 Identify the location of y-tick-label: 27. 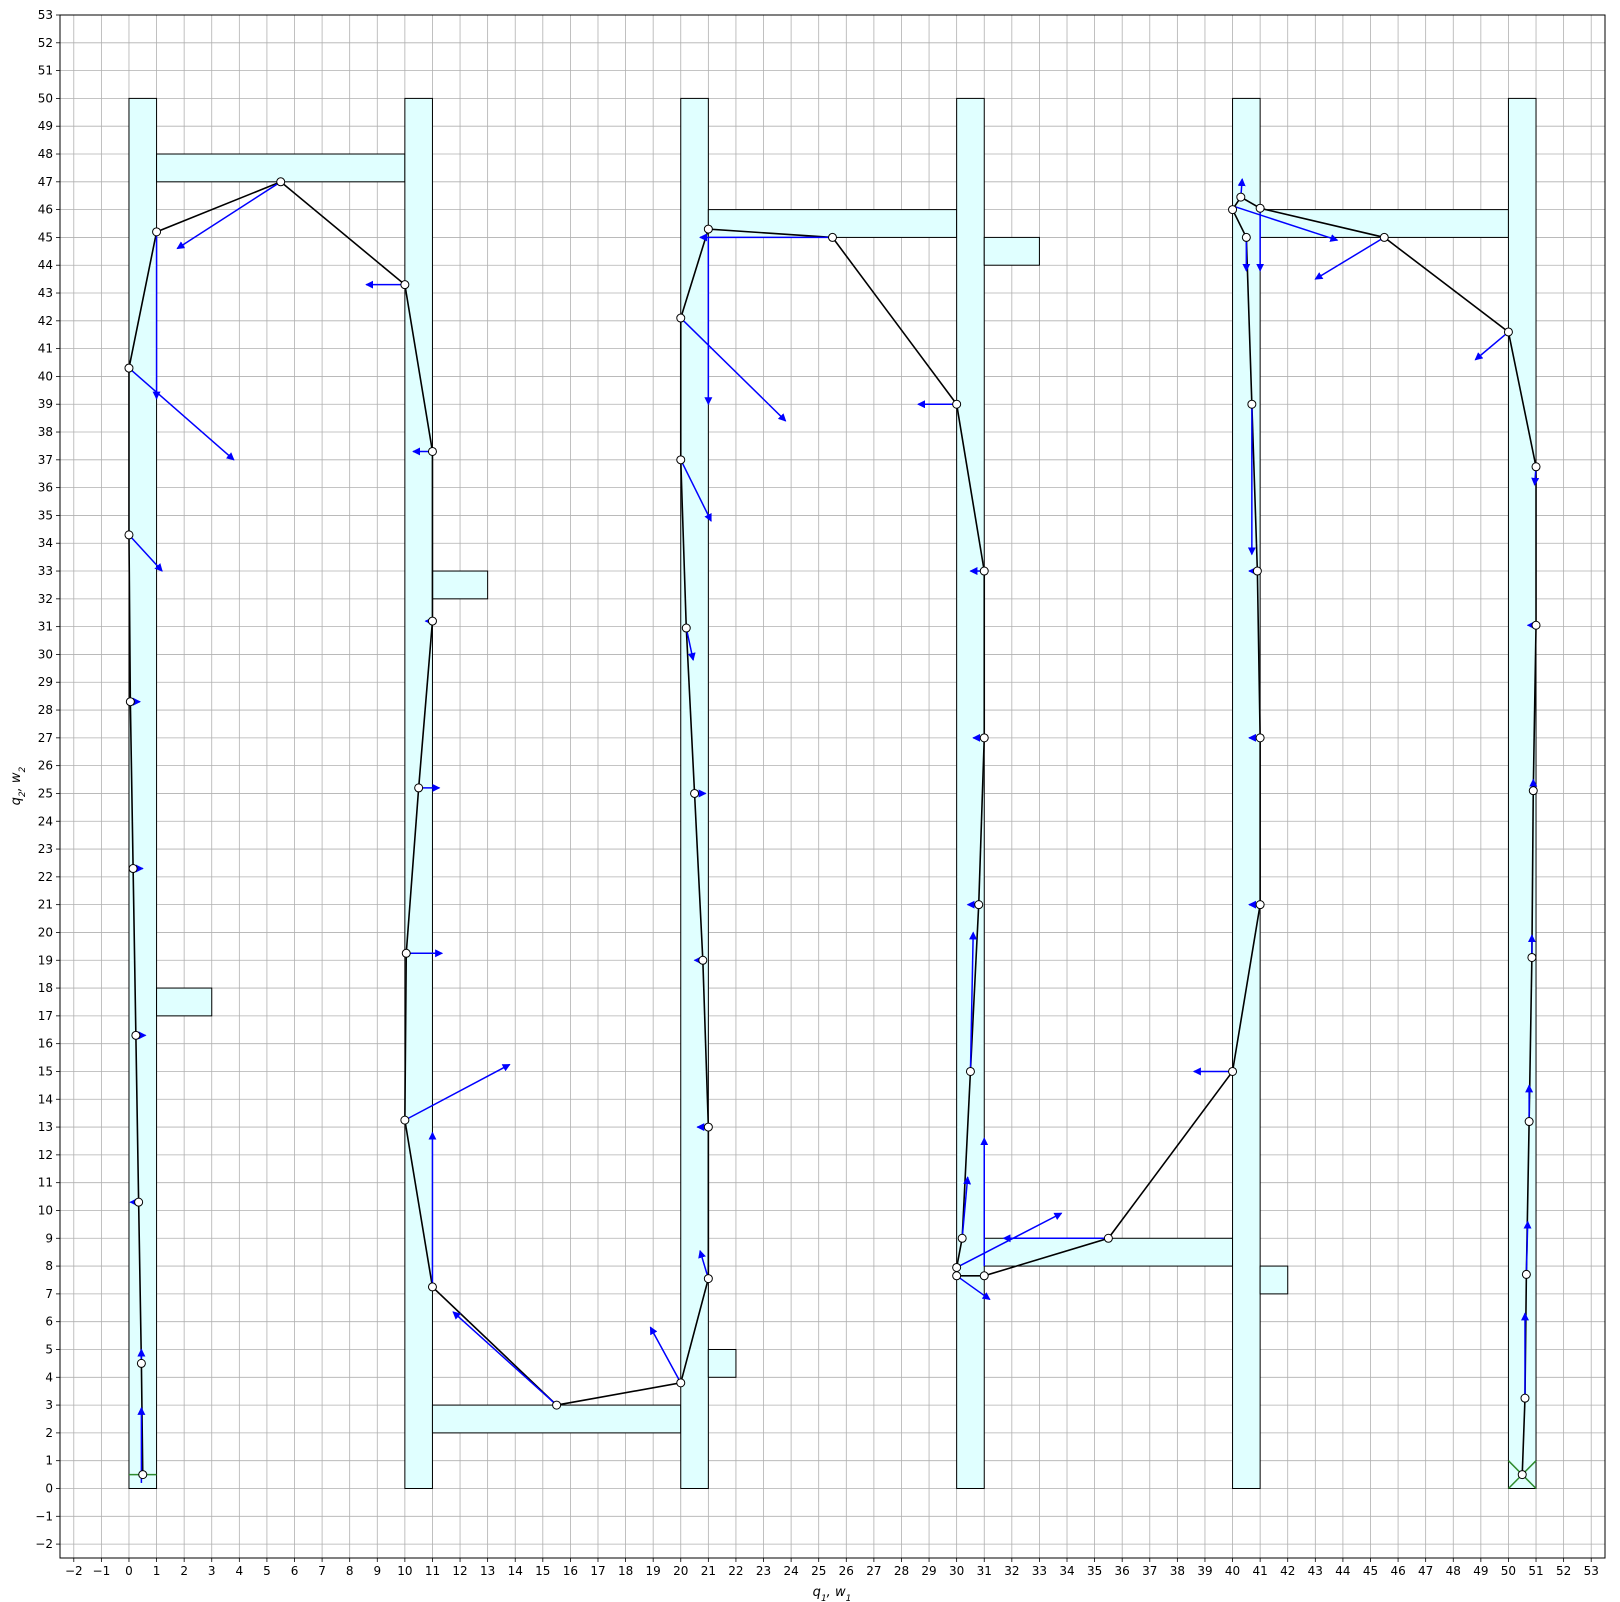
(45, 738).